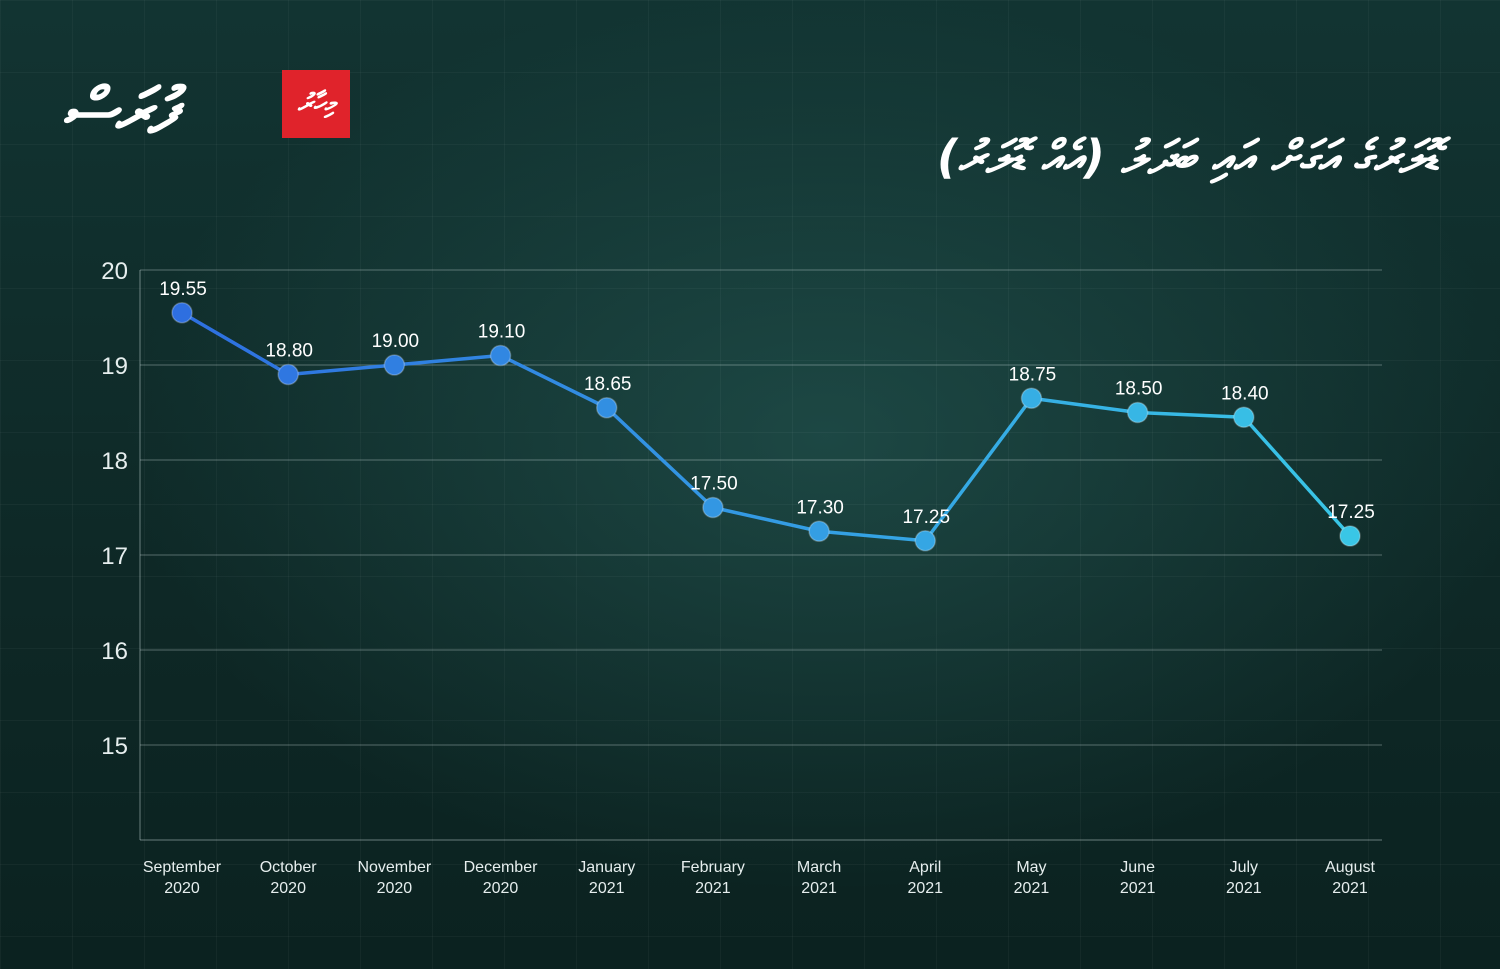 The height and width of the screenshot is (969, 1500). I want to click on x-tick-label-month: January, so click(606, 867).